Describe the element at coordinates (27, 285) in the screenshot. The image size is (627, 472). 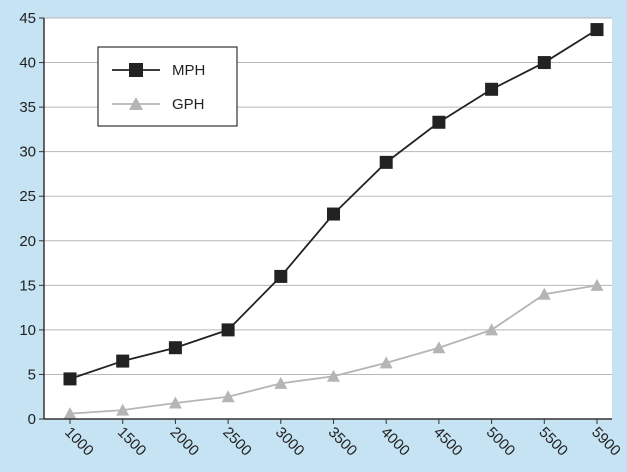
I see `y-tick-label: 15` at that location.